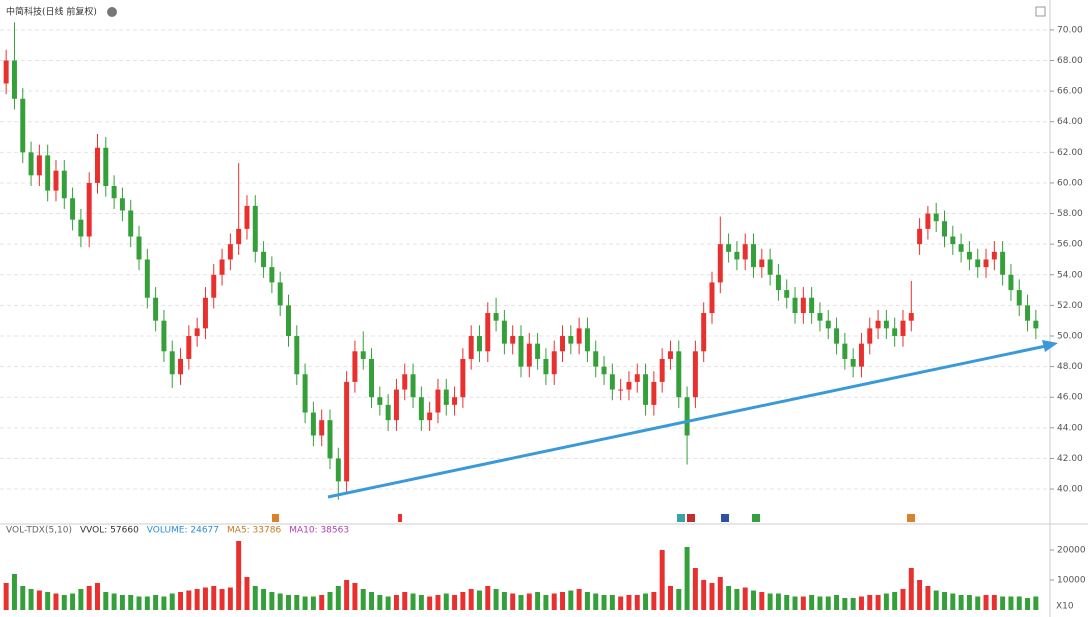 The height and width of the screenshot is (617, 1088). I want to click on indicator-label: MA10: 38563, so click(319, 531).